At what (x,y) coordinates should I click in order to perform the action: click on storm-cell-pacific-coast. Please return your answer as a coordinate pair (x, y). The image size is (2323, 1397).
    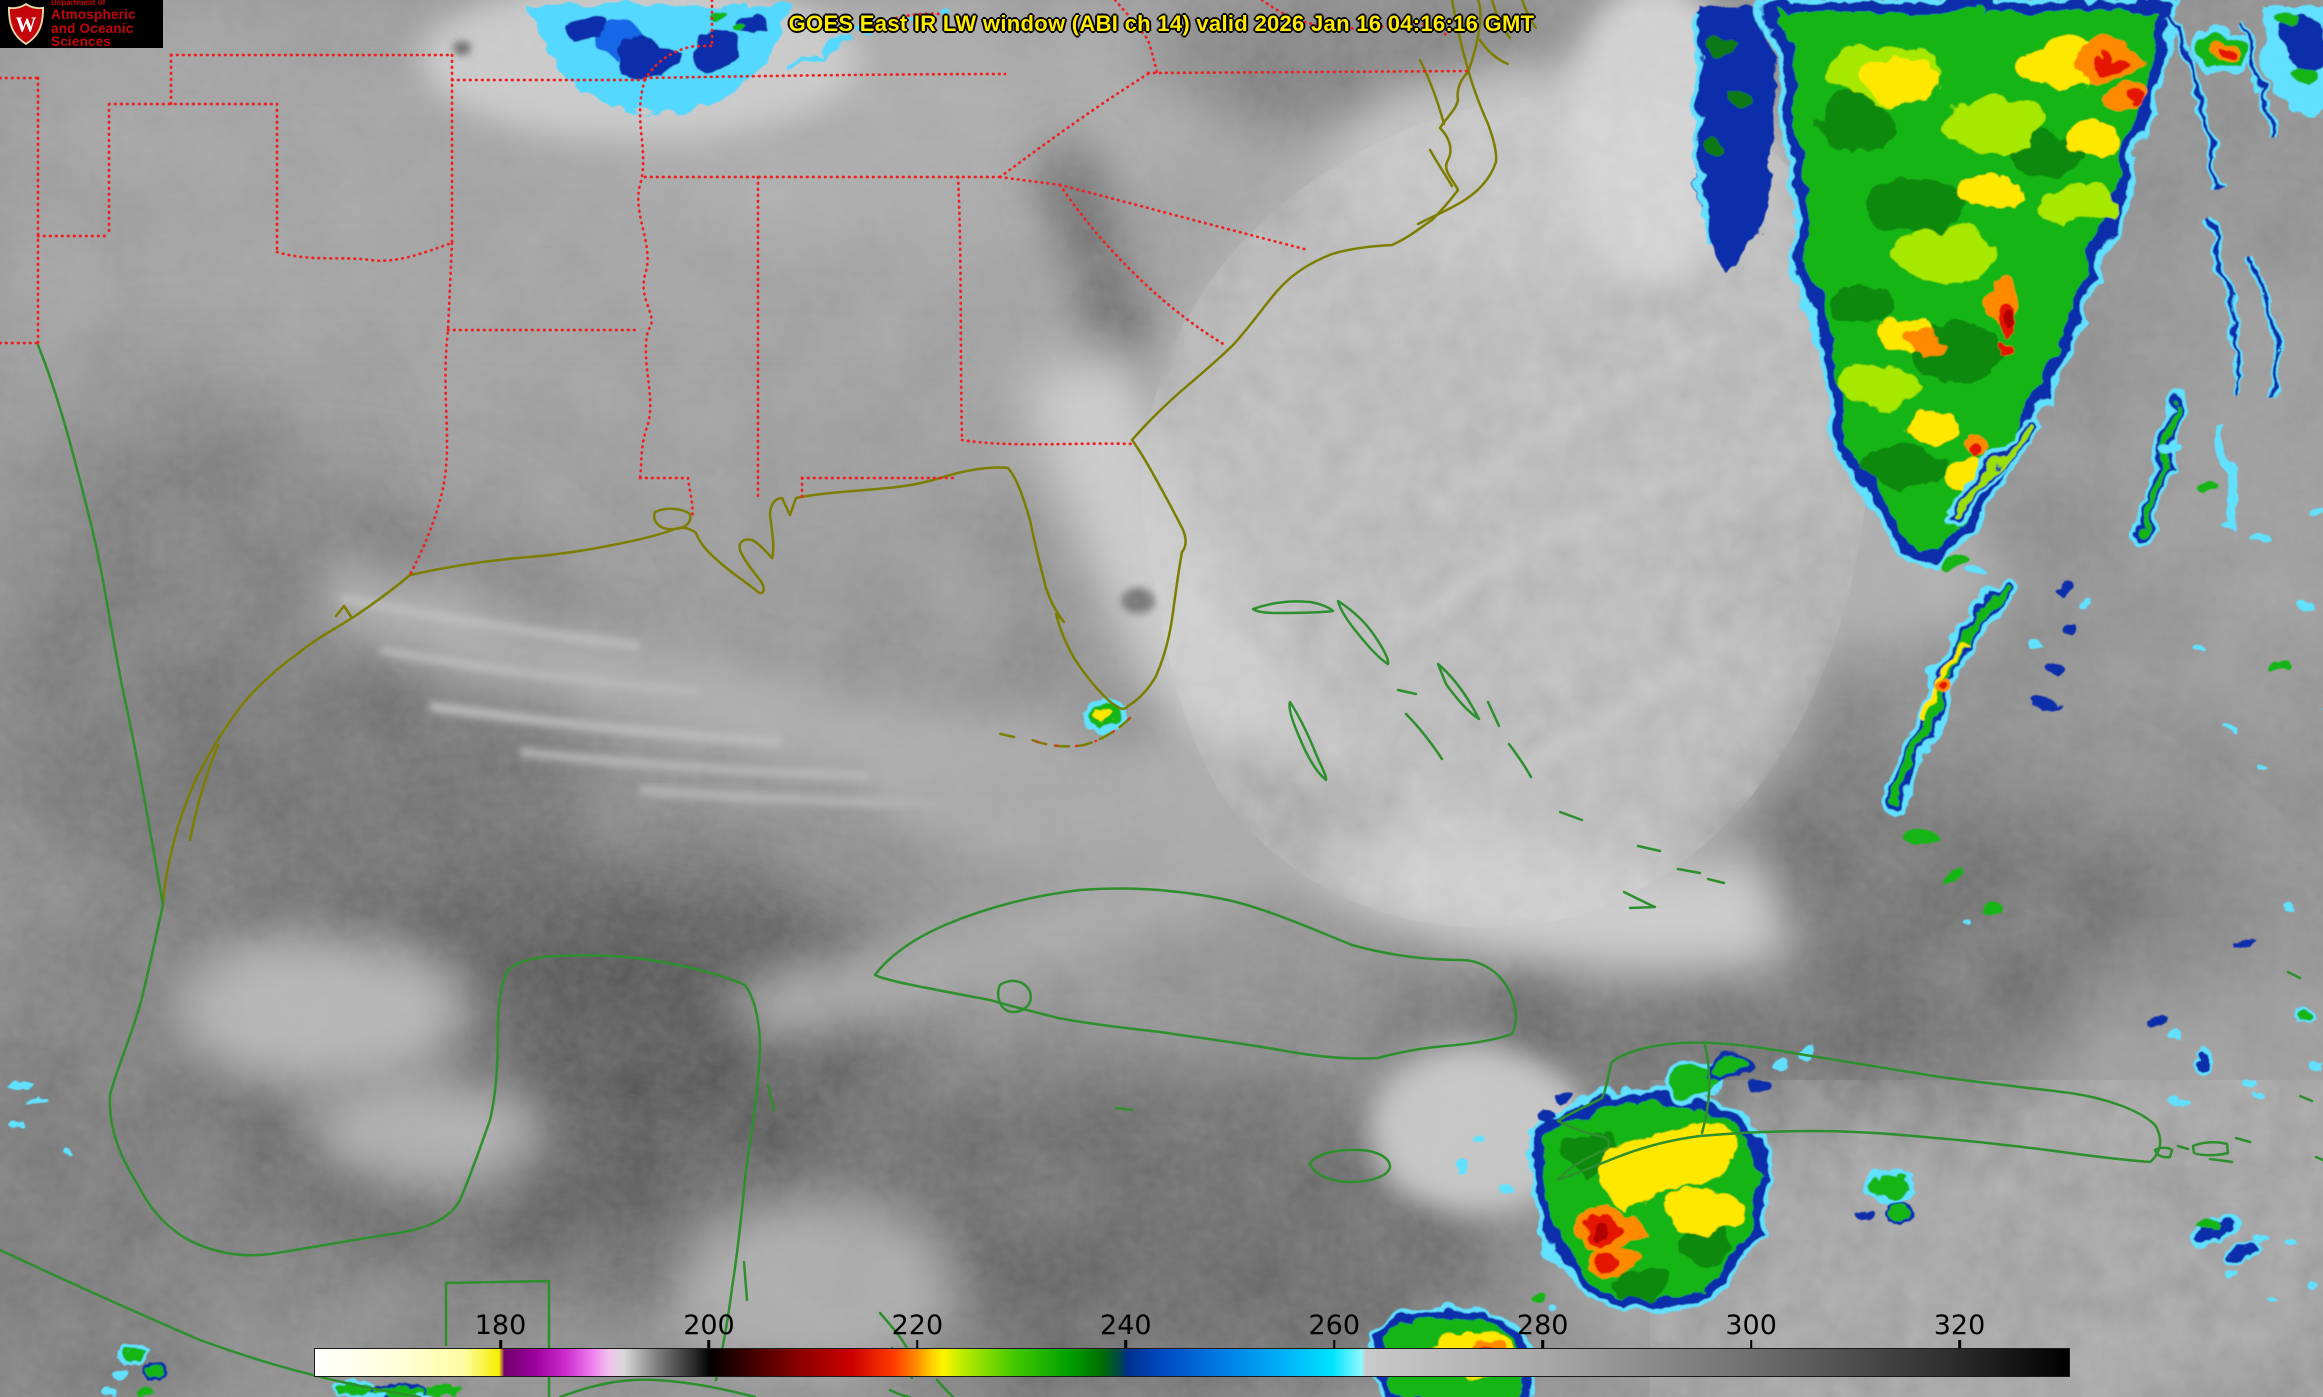
    Looking at the image, I should click on (133, 1368).